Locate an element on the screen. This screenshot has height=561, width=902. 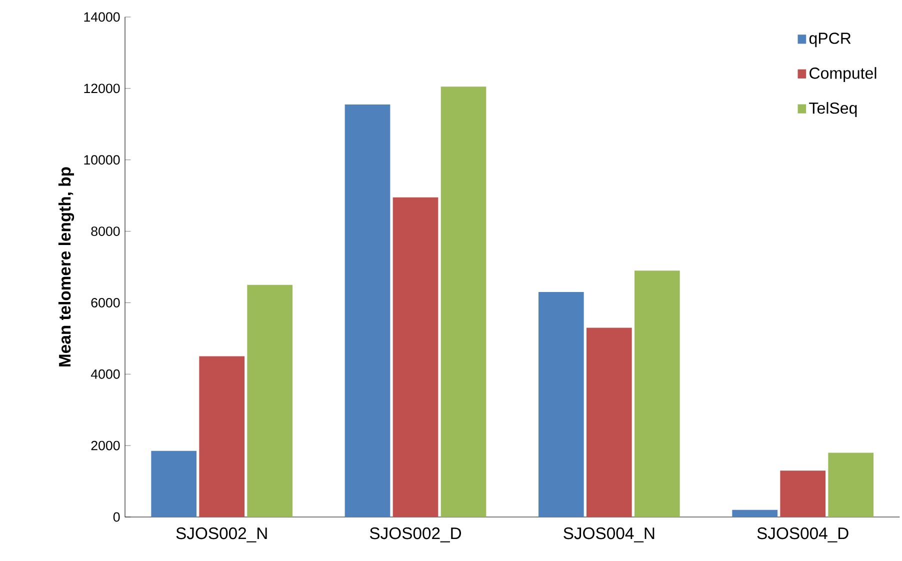
y-tick-label: 8000 is located at coordinates (105, 231).